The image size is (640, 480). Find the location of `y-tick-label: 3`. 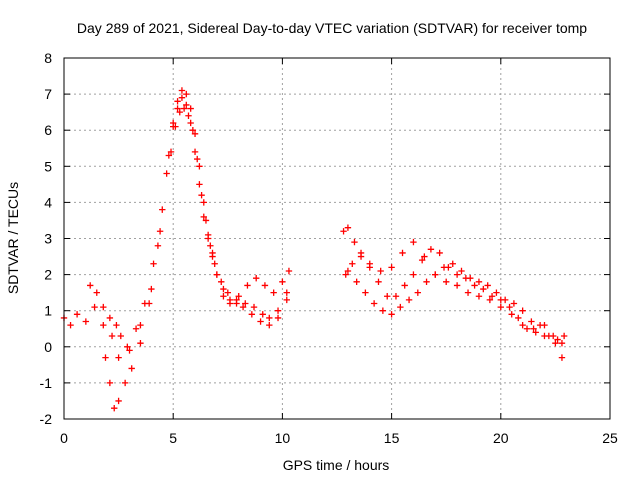

y-tick-label: 3 is located at coordinates (48, 239).